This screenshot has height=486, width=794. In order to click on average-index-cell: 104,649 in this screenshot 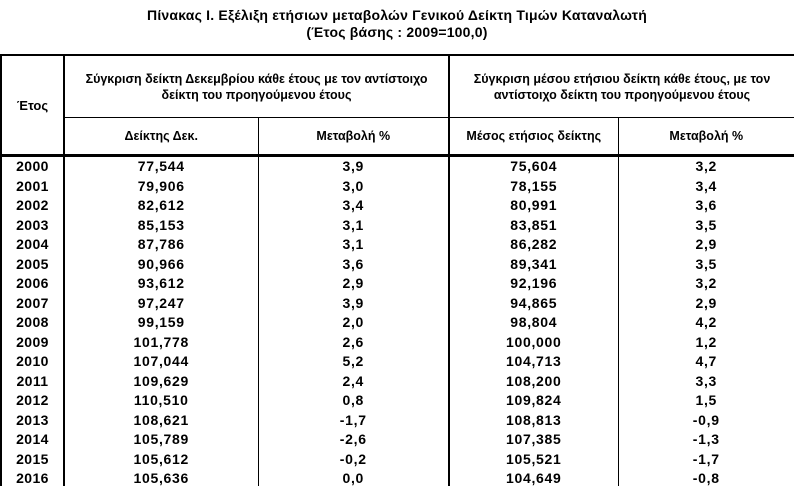, I will do `click(534, 477)`.